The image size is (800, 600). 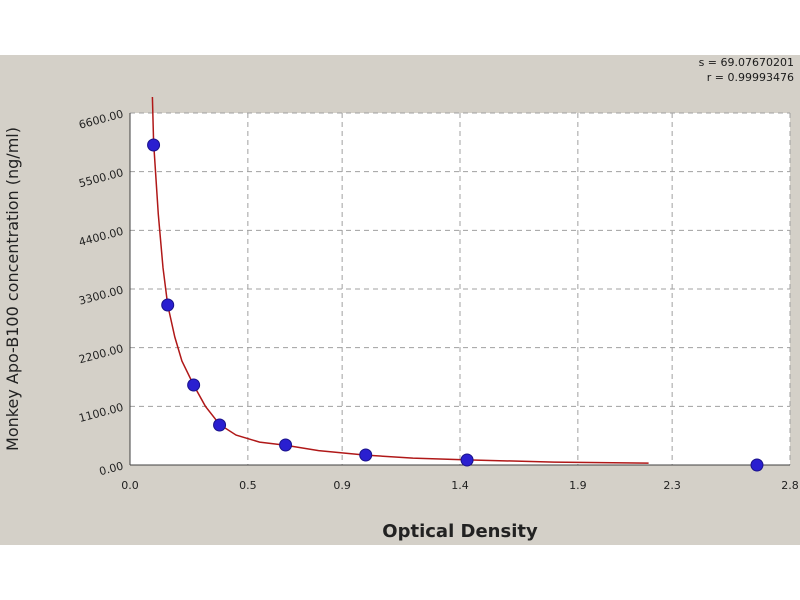 I want to click on y-tick-label: 4400.00, so click(x=100, y=237).